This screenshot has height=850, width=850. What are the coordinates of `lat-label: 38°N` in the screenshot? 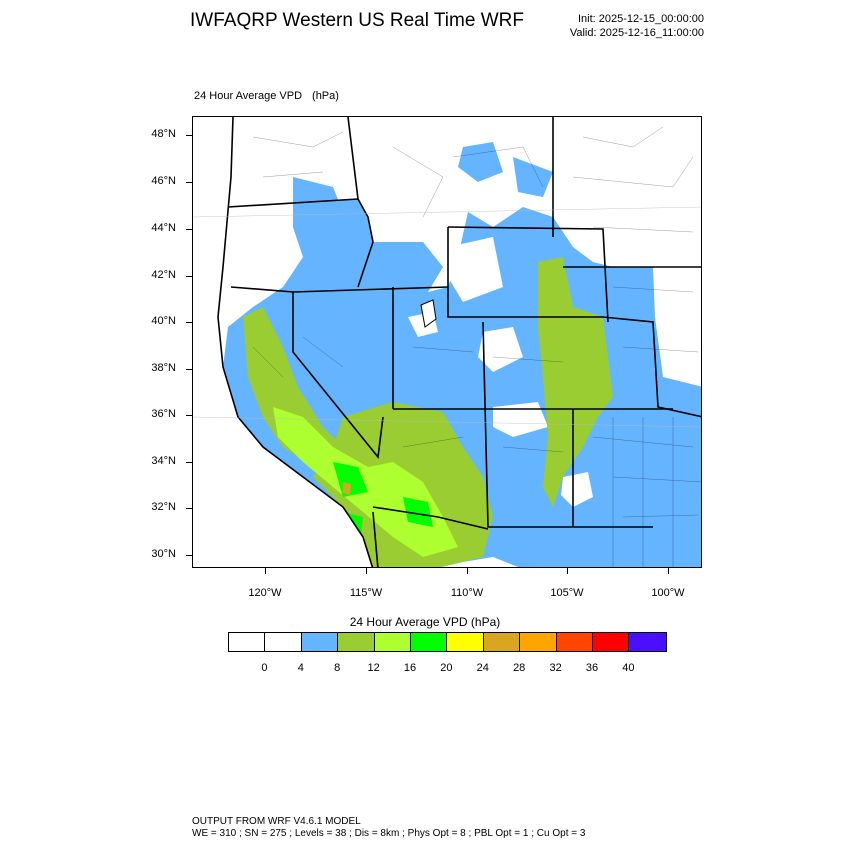 It's located at (163, 368).